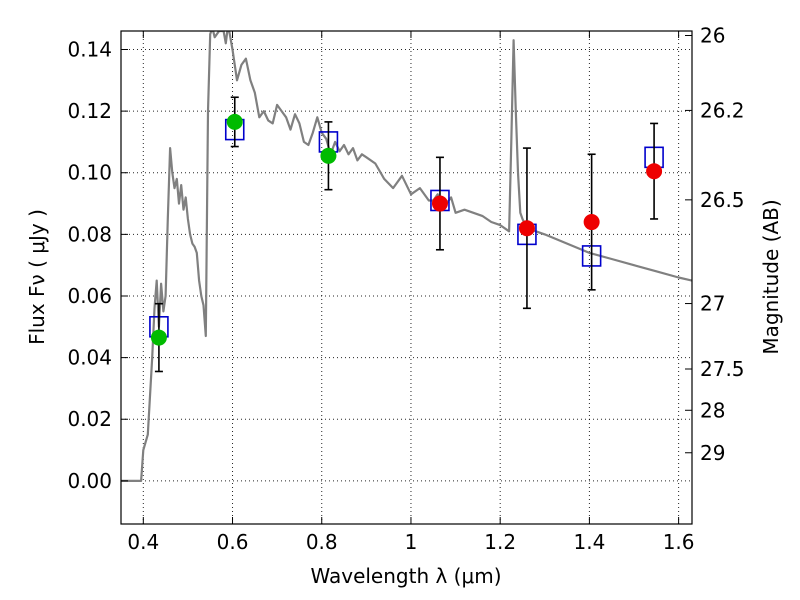 The image size is (800, 600). Describe the element at coordinates (89, 358) in the screenshot. I see `y-tick-label: 0.04` at that location.